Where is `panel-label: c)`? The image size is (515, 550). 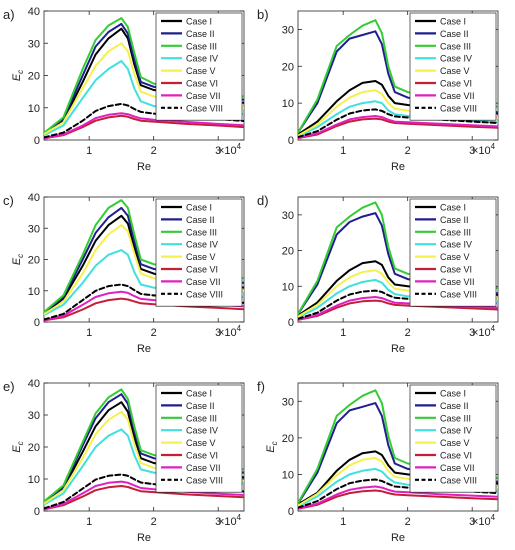
panel-label: c) is located at coordinates (8, 200).